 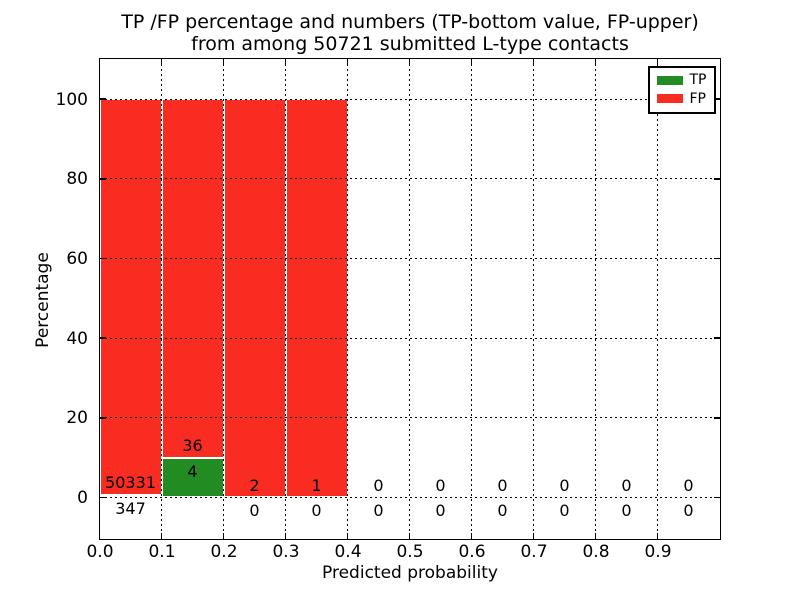 I want to click on tp-color-swatch, so click(x=669, y=80).